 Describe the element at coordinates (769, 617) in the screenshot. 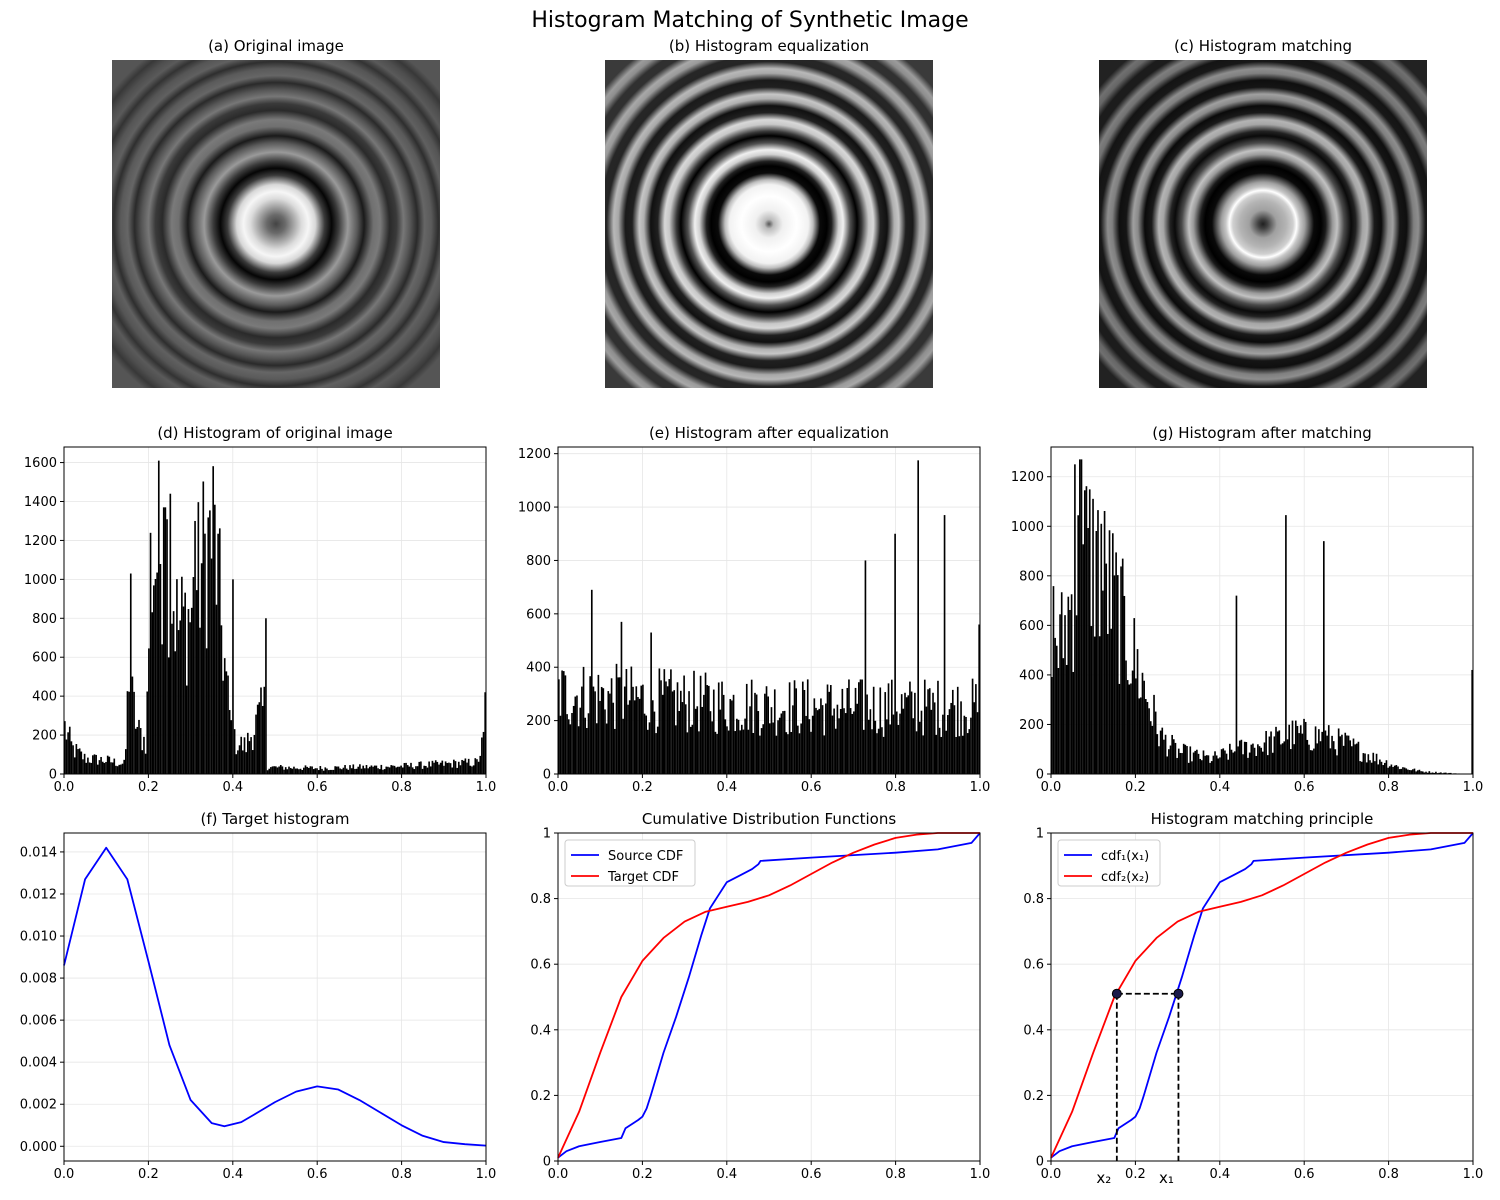

I see `bars-group` at that location.